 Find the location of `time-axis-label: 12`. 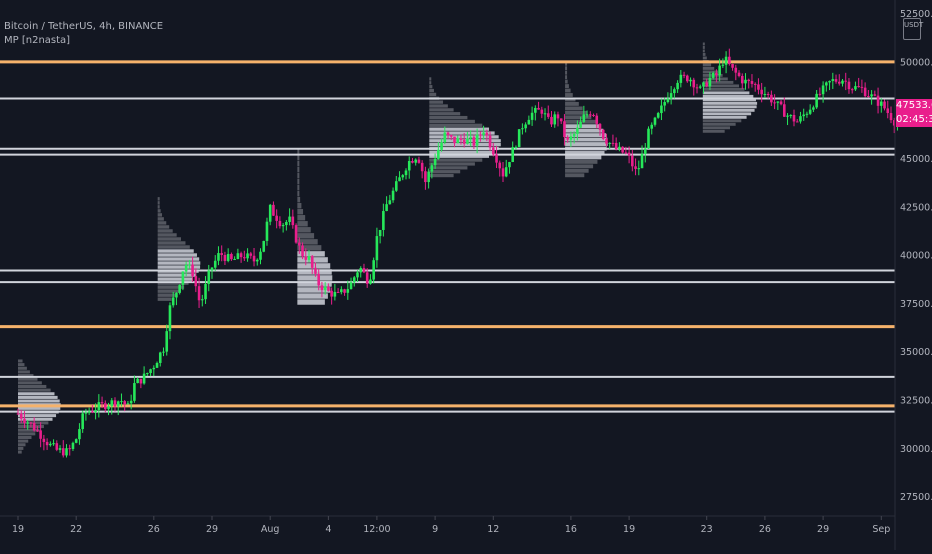

time-axis-label: 12 is located at coordinates (493, 529).